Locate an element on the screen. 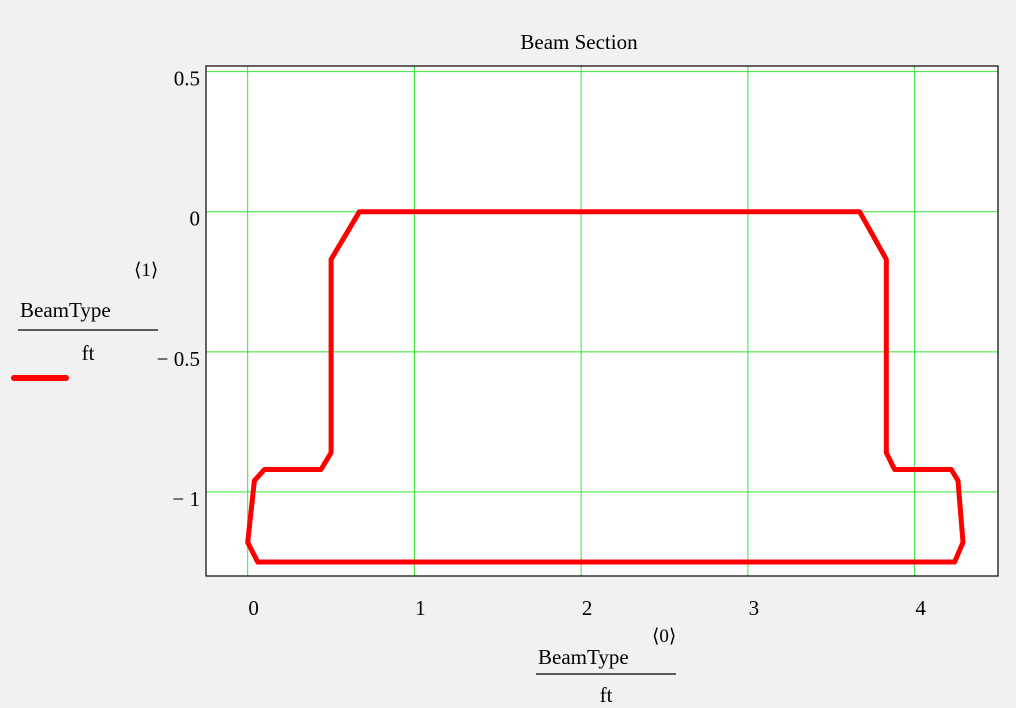 This screenshot has width=1016, height=708. y-axis-label-denominator: ft is located at coordinates (88, 353).